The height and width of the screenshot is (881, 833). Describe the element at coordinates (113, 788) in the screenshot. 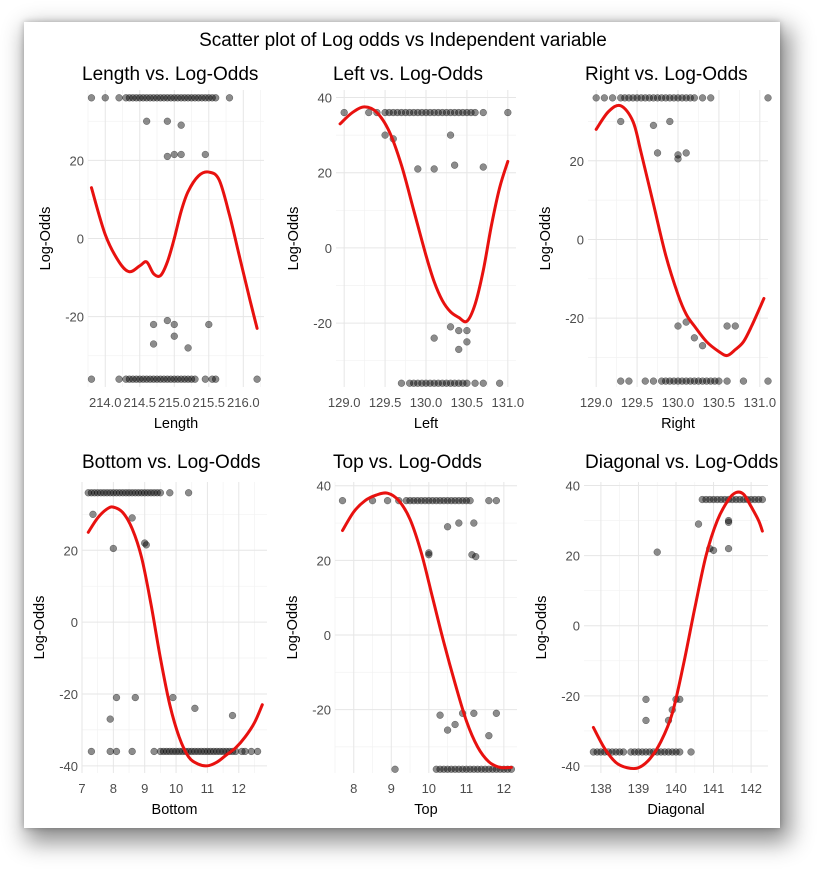

I see `x-tick-label: 8` at that location.